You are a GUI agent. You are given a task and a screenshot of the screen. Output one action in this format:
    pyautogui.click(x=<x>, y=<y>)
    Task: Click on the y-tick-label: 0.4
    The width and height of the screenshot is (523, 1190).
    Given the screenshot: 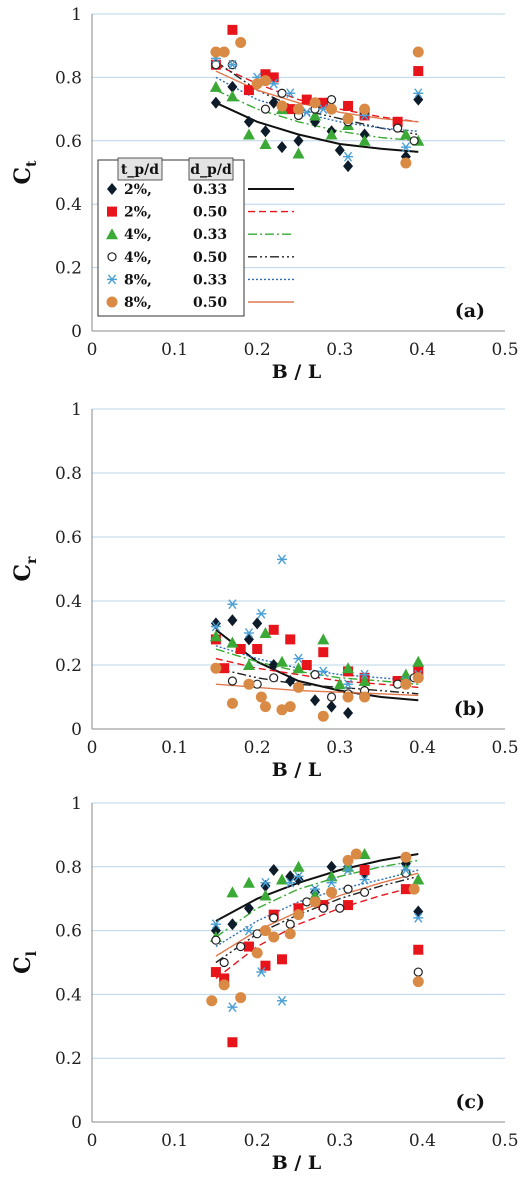 What is the action you would take?
    pyautogui.click(x=68, y=602)
    